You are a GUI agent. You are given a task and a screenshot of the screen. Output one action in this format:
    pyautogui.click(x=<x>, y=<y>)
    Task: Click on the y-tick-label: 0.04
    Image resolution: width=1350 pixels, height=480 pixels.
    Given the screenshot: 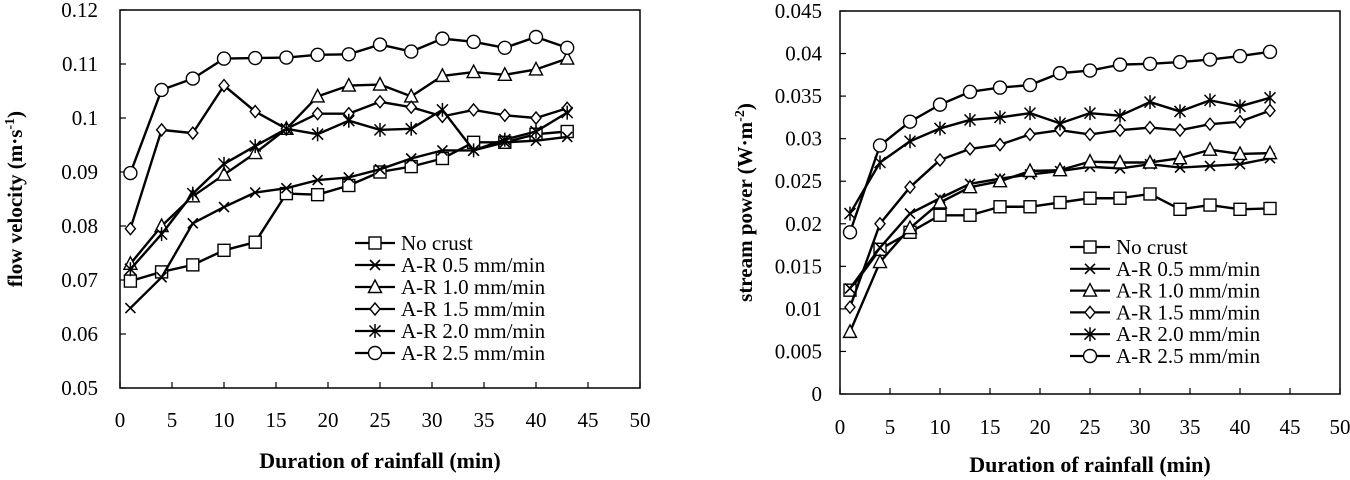 What is the action you would take?
    pyautogui.click(x=803, y=54)
    